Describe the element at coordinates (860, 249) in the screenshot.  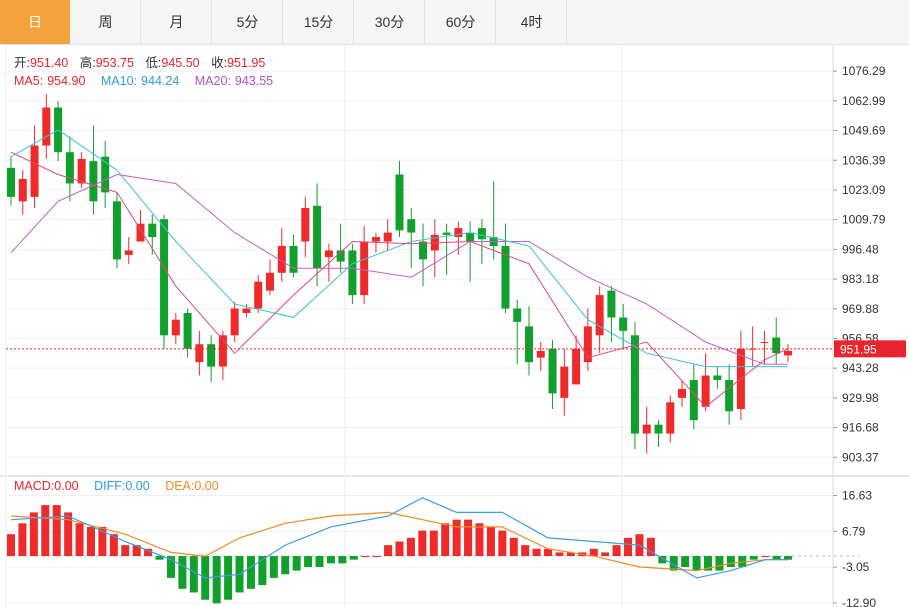
I see `price-tick-label: 996.48` at that location.